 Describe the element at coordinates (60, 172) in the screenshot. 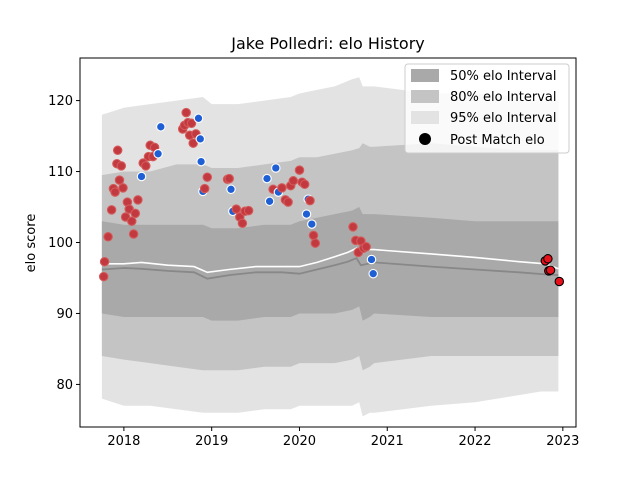

I see `y-tick-label: 110` at that location.